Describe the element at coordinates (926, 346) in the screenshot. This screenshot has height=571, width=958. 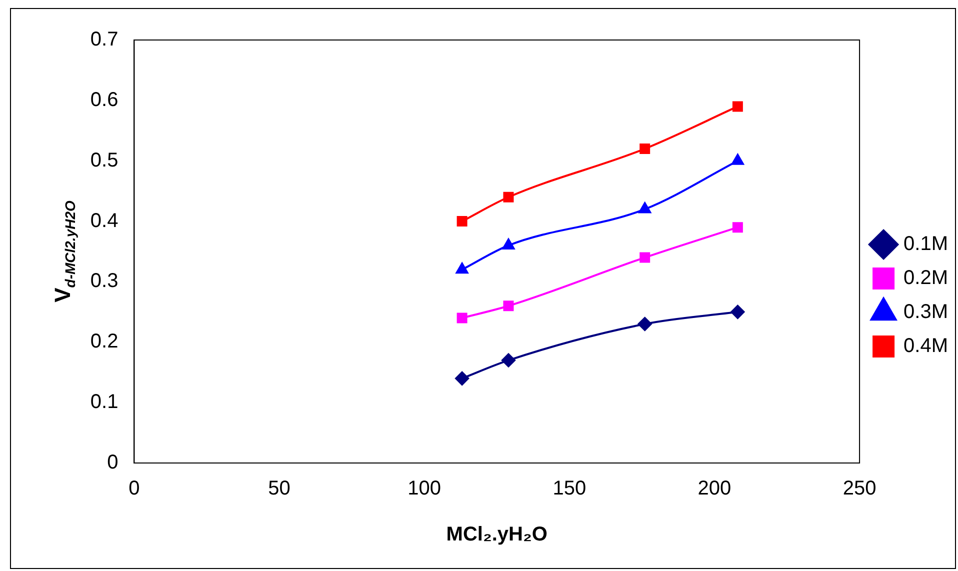
I see `legend-label: 0.4M` at that location.